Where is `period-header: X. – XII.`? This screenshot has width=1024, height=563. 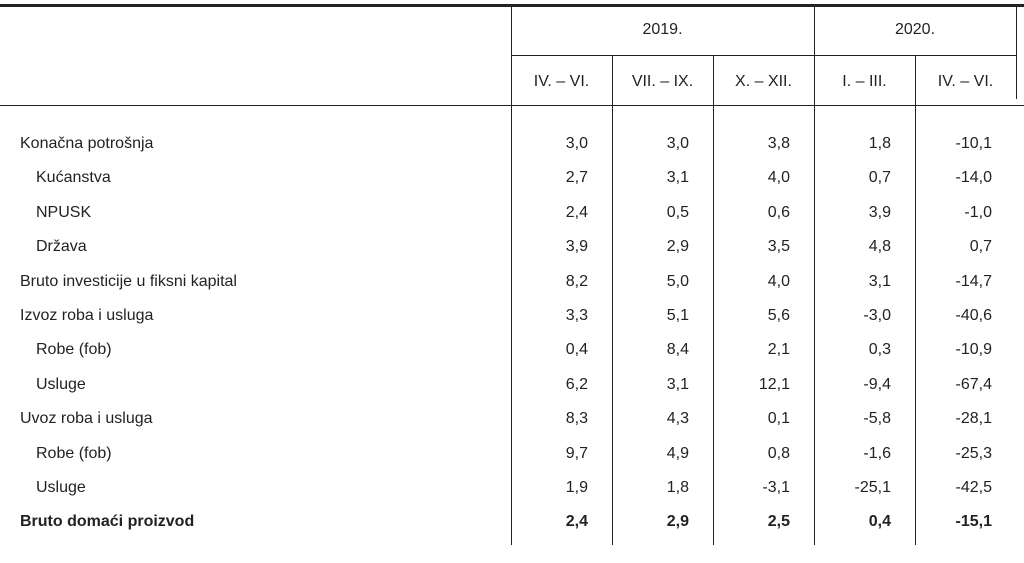
period-header: X. – XII. is located at coordinates (763, 81).